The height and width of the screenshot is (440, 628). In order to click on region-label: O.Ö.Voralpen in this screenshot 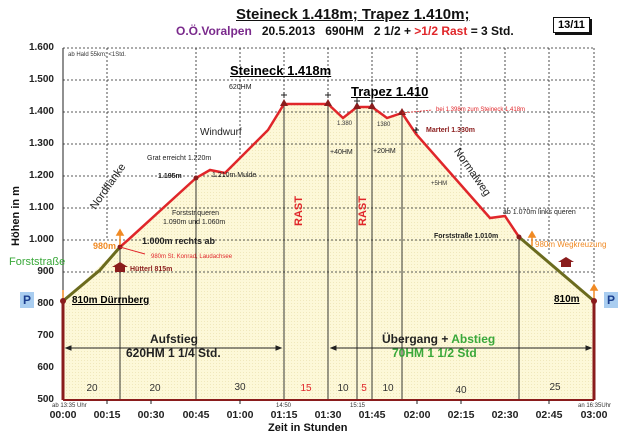, I will do `click(214, 31)`.